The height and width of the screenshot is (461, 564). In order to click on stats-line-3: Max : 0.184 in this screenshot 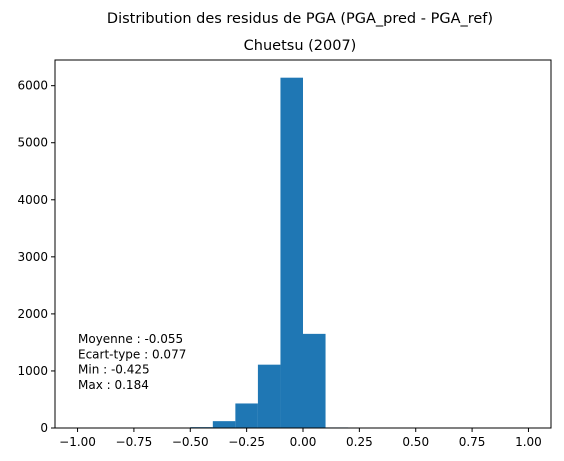, I will do `click(113, 385)`.